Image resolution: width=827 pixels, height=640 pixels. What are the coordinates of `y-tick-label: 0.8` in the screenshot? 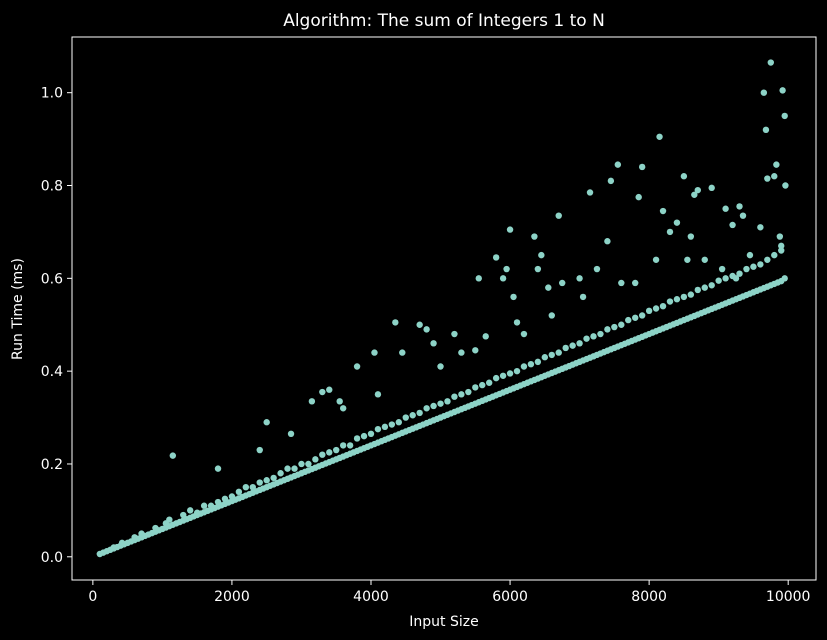 It's located at (52, 187).